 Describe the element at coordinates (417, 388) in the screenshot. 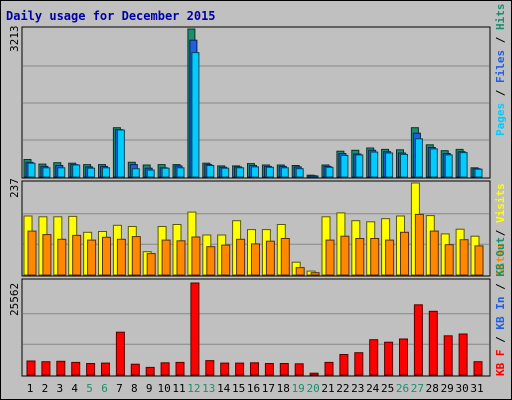

I see `x-tick-label-day-27: 27` at that location.